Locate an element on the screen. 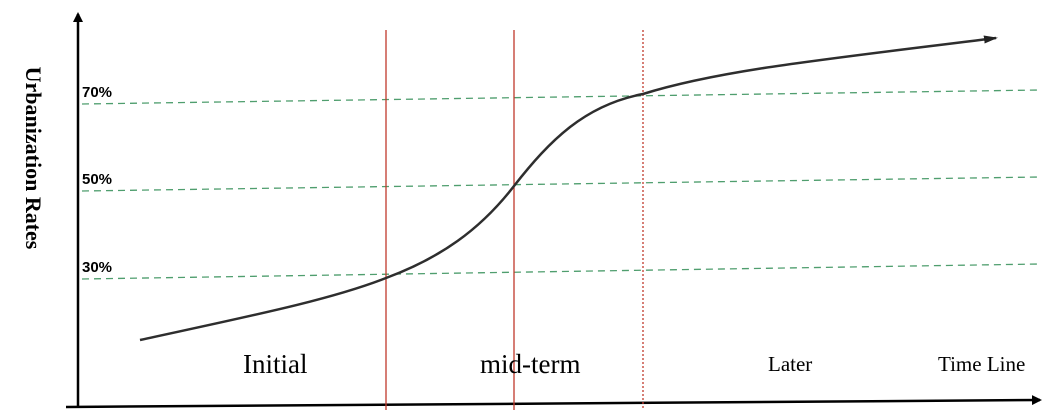  x-axis-label: Time Line is located at coordinates (981, 364).